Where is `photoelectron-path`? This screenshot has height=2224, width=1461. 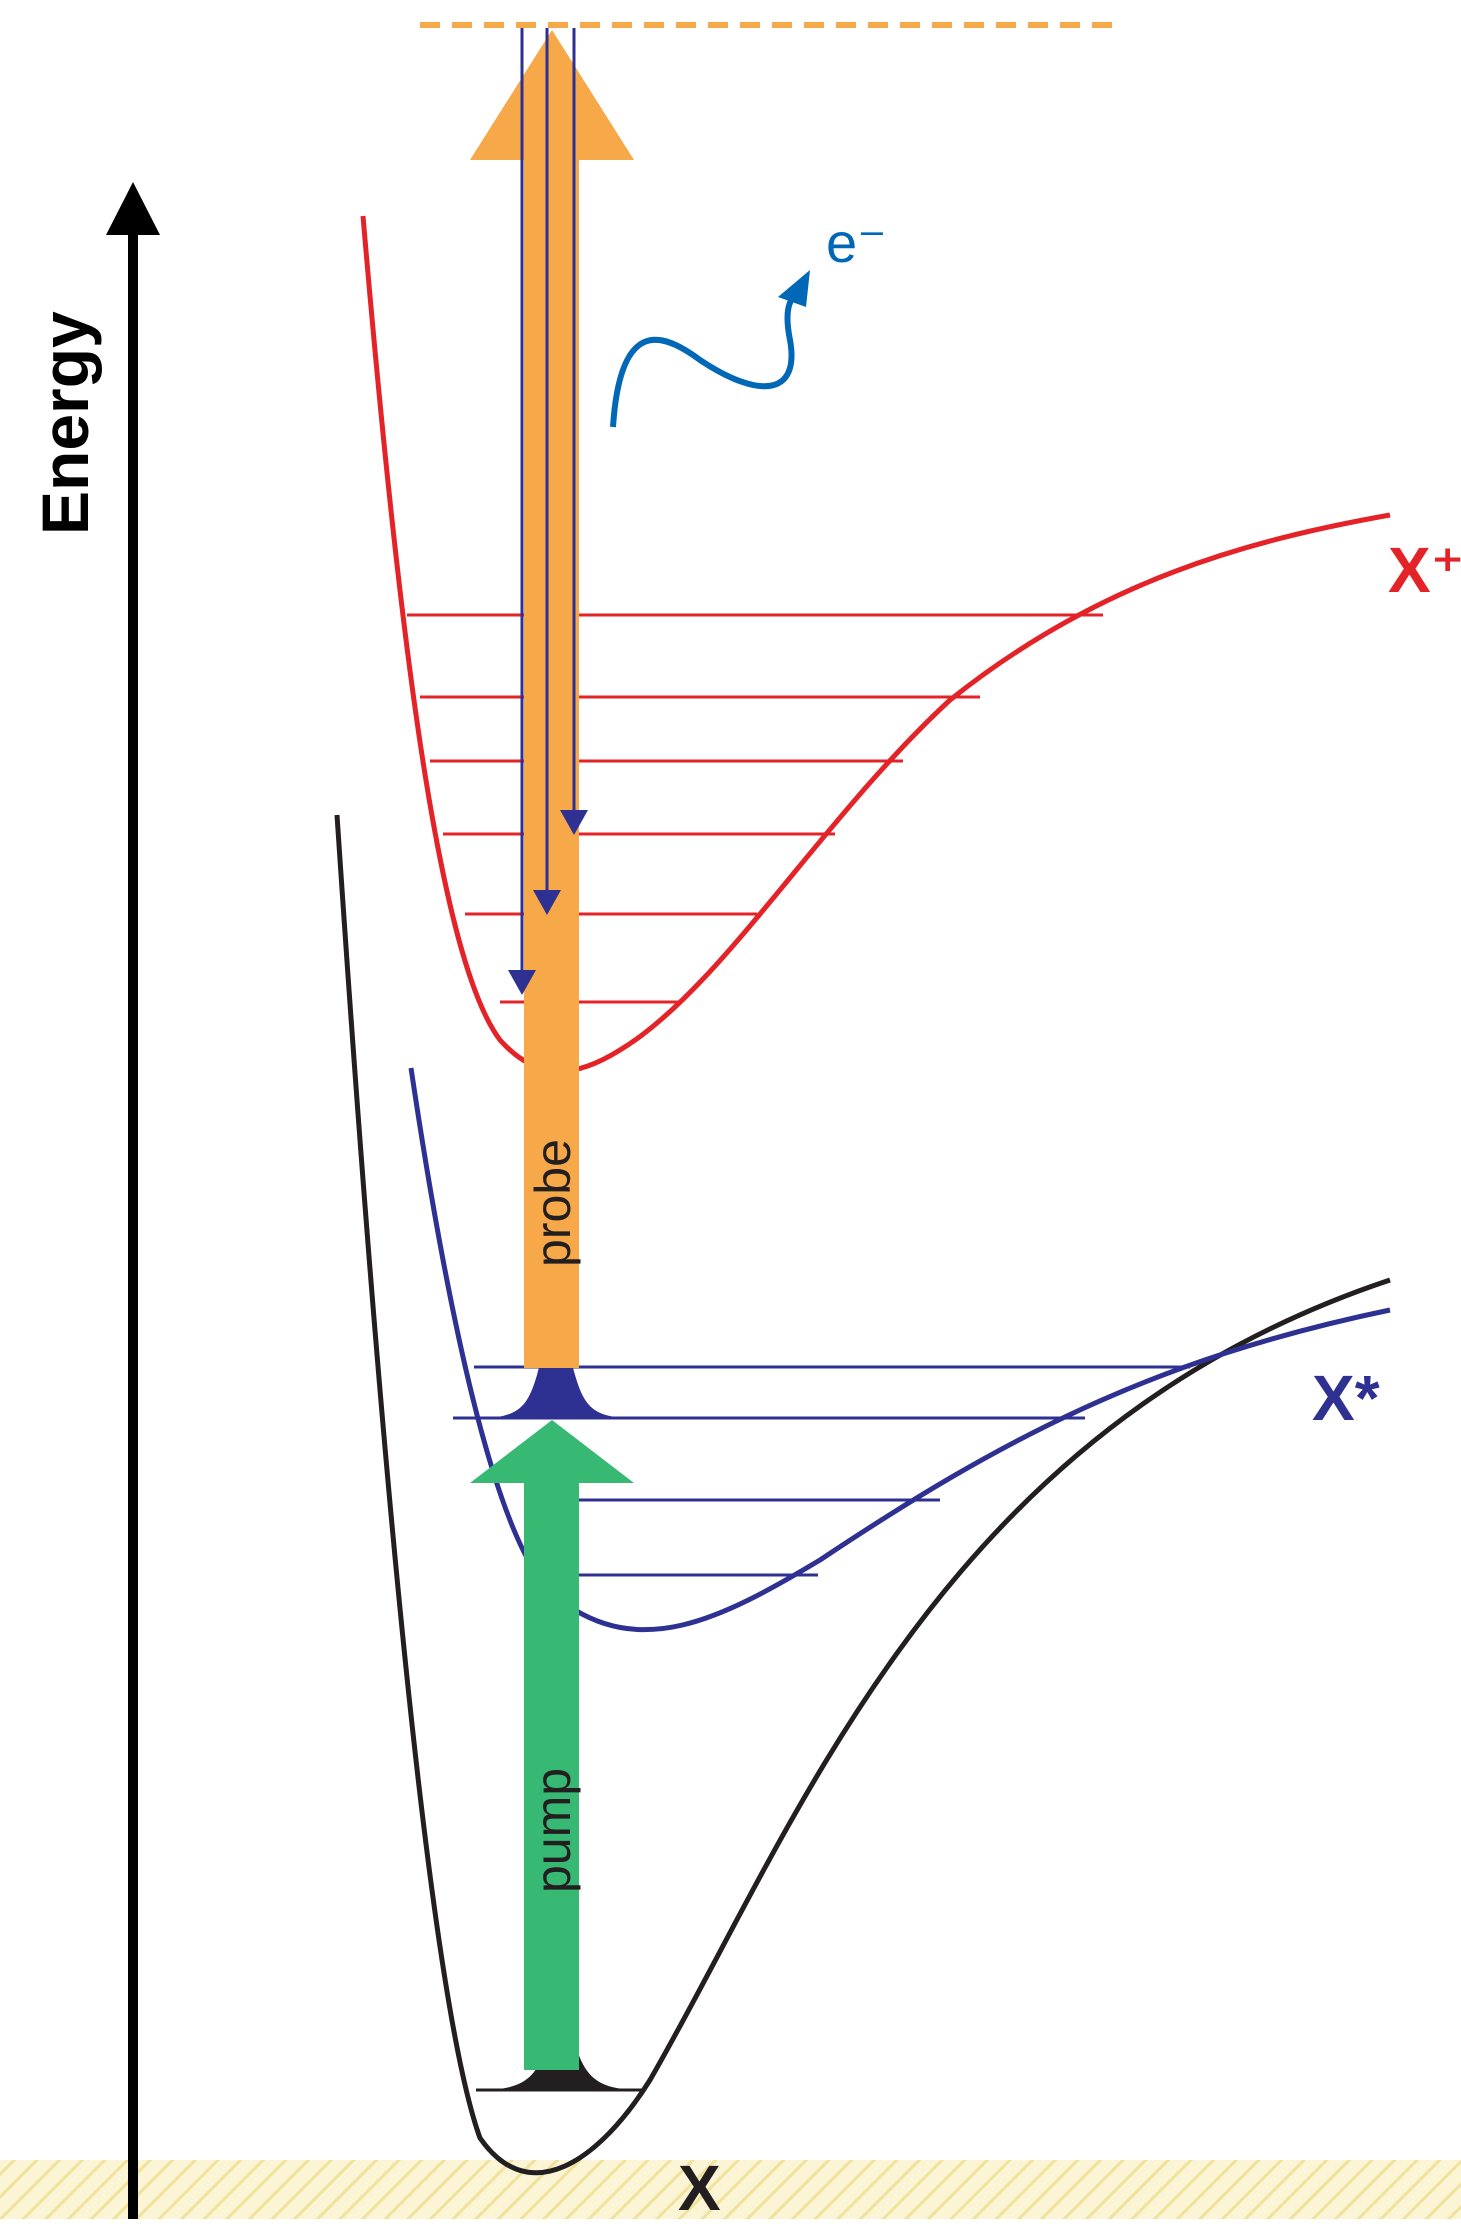
photoelectron-path is located at coordinates (704, 360).